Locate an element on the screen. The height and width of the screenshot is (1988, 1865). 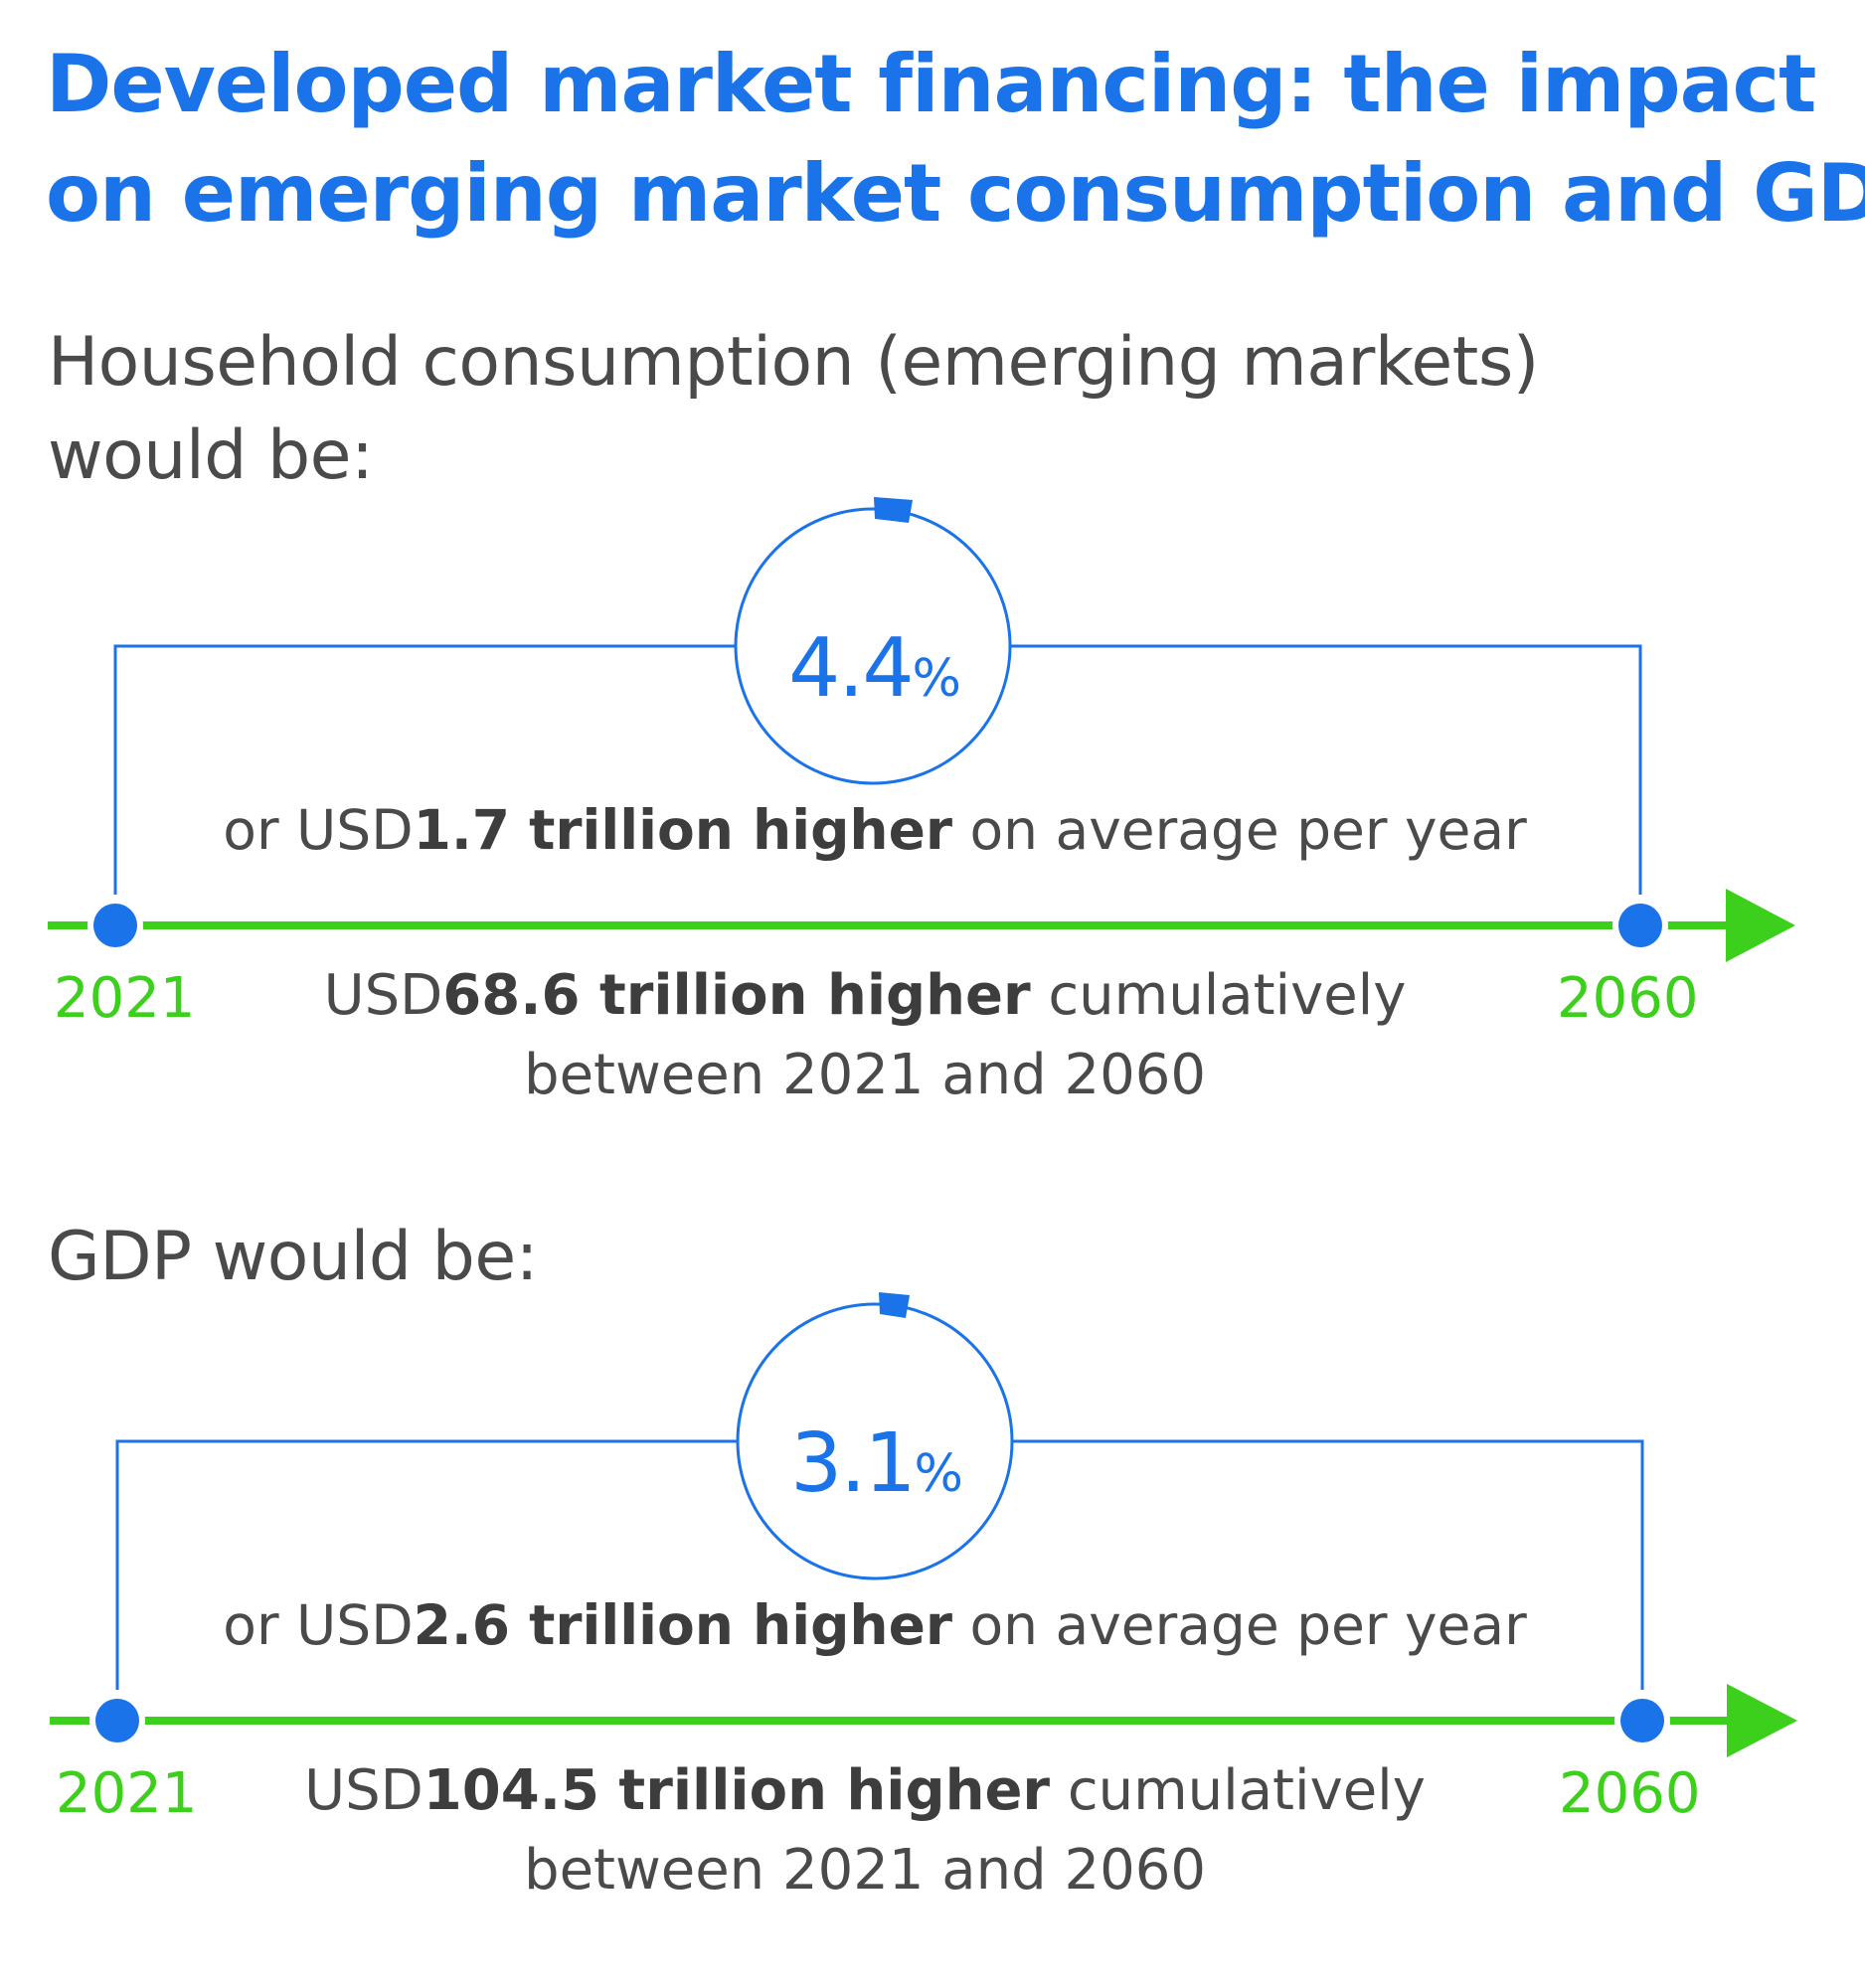
gdp-heading: GDP would be: is located at coordinates (294, 1257).